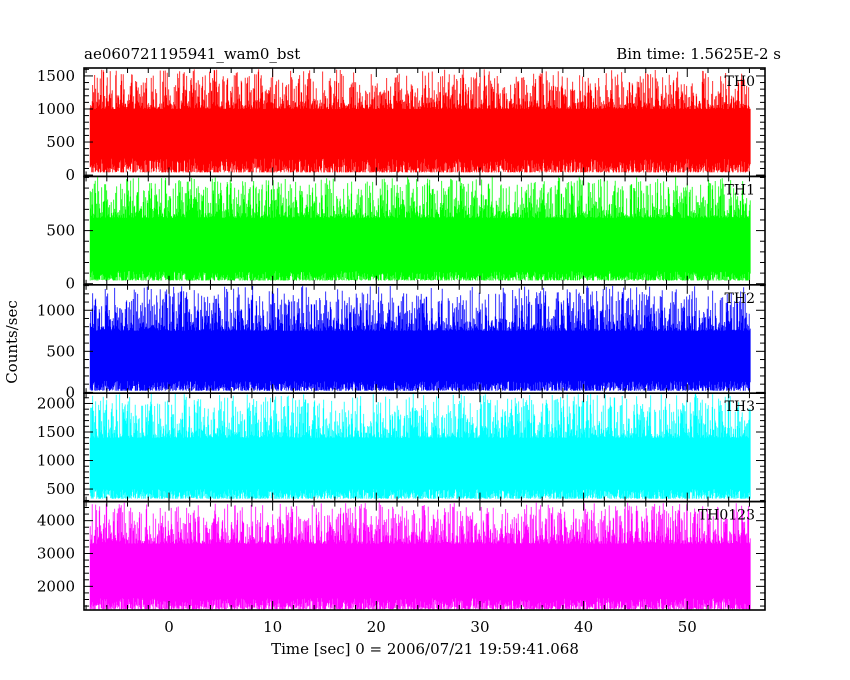  What do you see at coordinates (583, 627) in the screenshot?
I see `x-tick-label: 40` at bounding box center [583, 627].